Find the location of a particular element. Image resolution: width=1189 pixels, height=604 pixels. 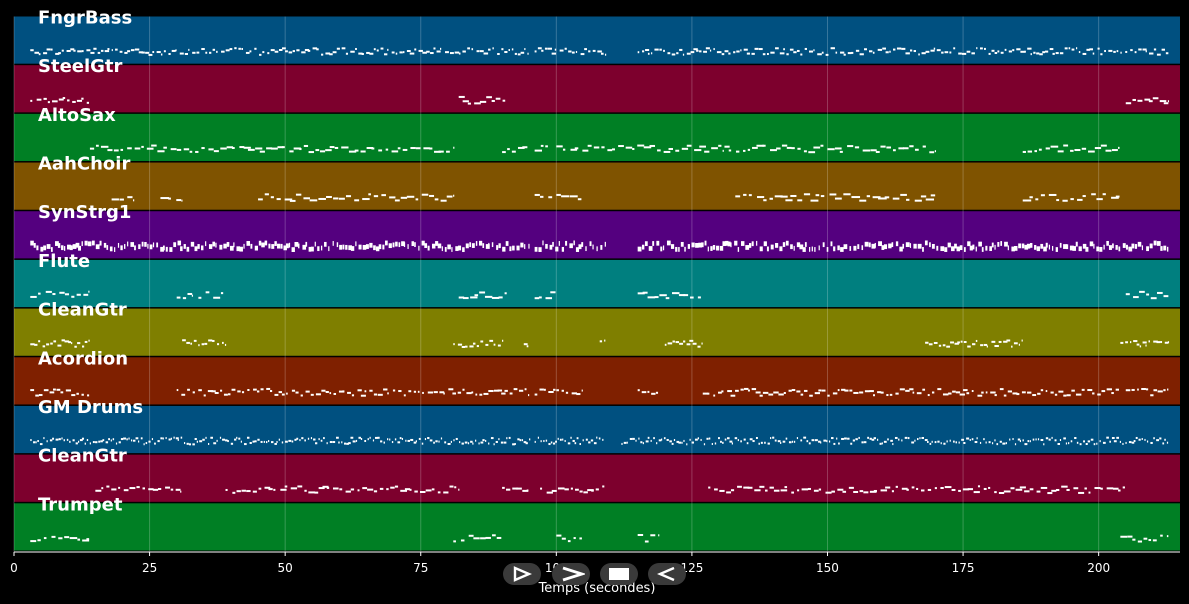

x-axis: 0255075100125150175200 is located at coordinates (595, 563).